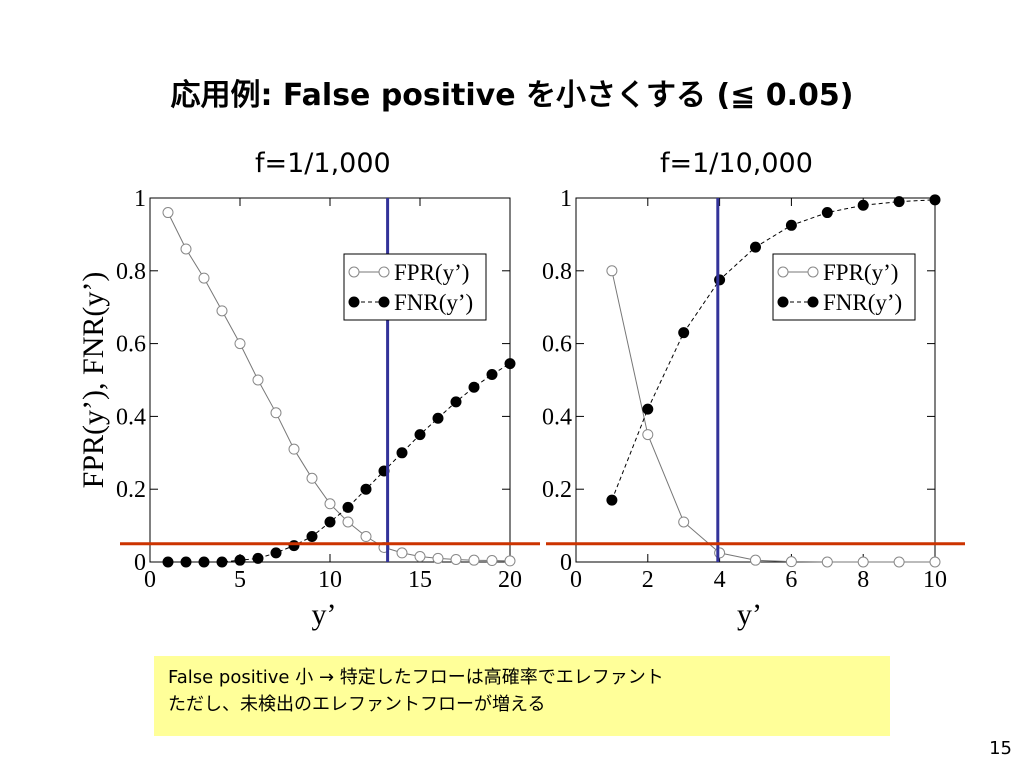 This screenshot has height=768, width=1024. I want to click on legend: FPR(y’) FNR(y’), so click(844, 287).